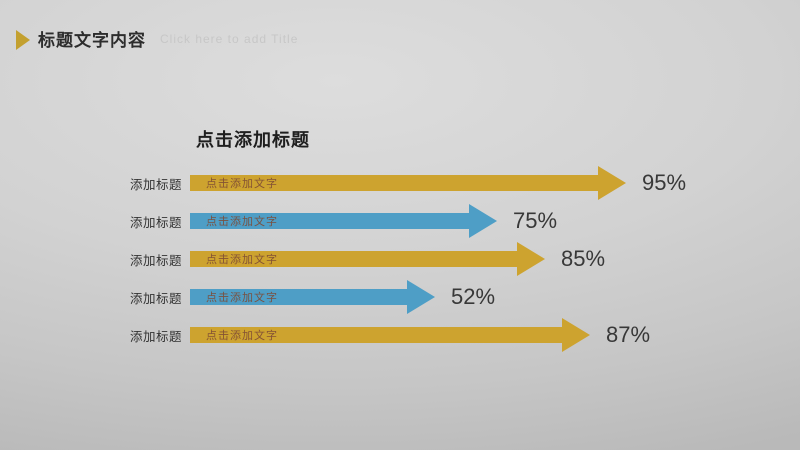 This screenshot has height=450, width=800. I want to click on bar-row: 添加标题 点击添加文字 95%, so click(453, 183).